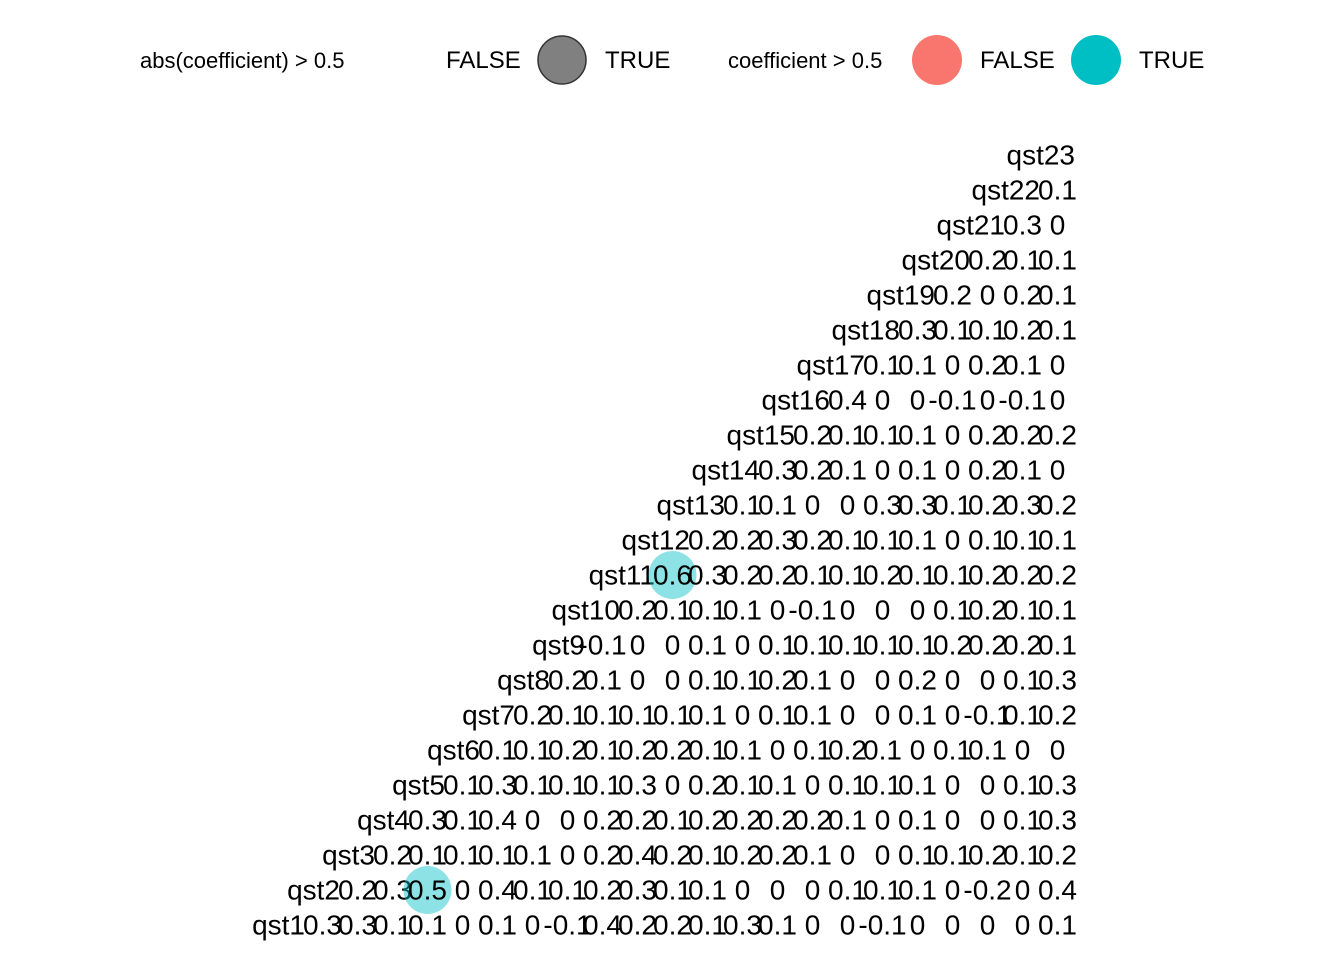 The width and height of the screenshot is (1344, 960). What do you see at coordinates (937, 60) in the screenshot?
I see `legend-coef-false-key` at bounding box center [937, 60].